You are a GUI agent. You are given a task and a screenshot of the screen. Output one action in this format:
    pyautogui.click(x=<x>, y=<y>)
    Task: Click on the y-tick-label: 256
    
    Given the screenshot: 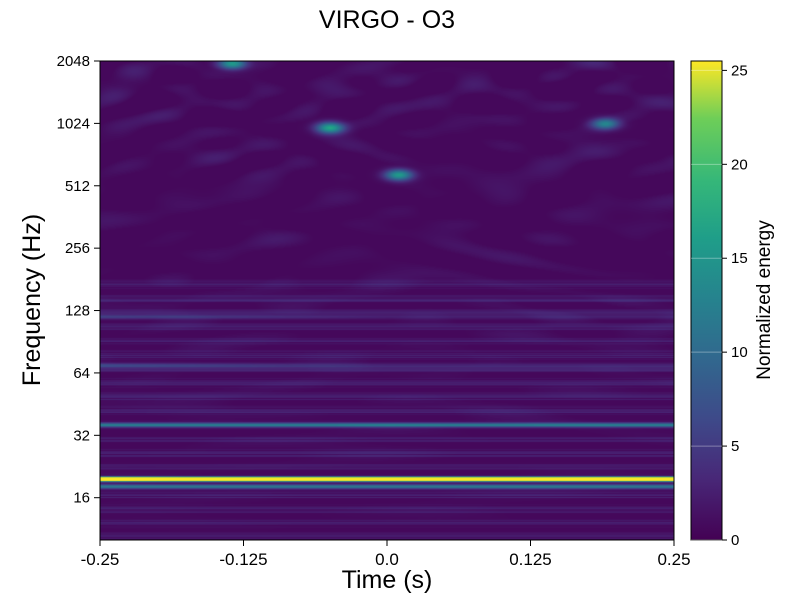 What is the action you would take?
    pyautogui.click(x=77, y=248)
    